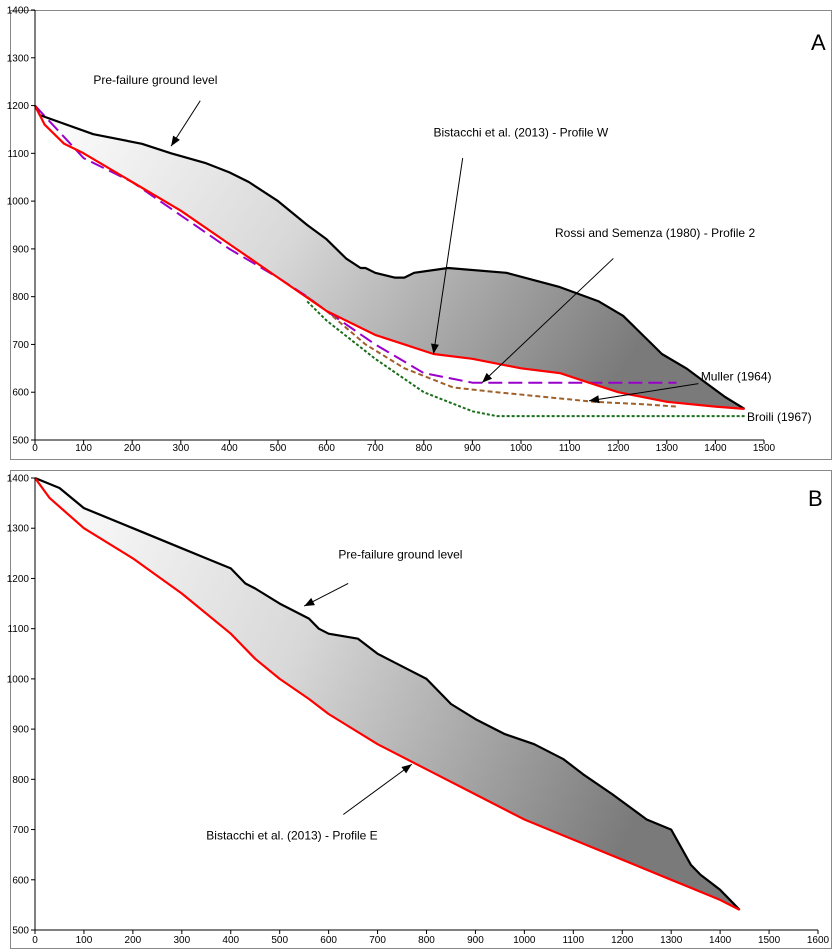 This screenshot has width=832, height=950. What do you see at coordinates (291, 836) in the screenshot?
I see `annotation-bistacchi-et-al-2013-profile-e: Bistacchi et al. (2013) - Profile E` at bounding box center [291, 836].